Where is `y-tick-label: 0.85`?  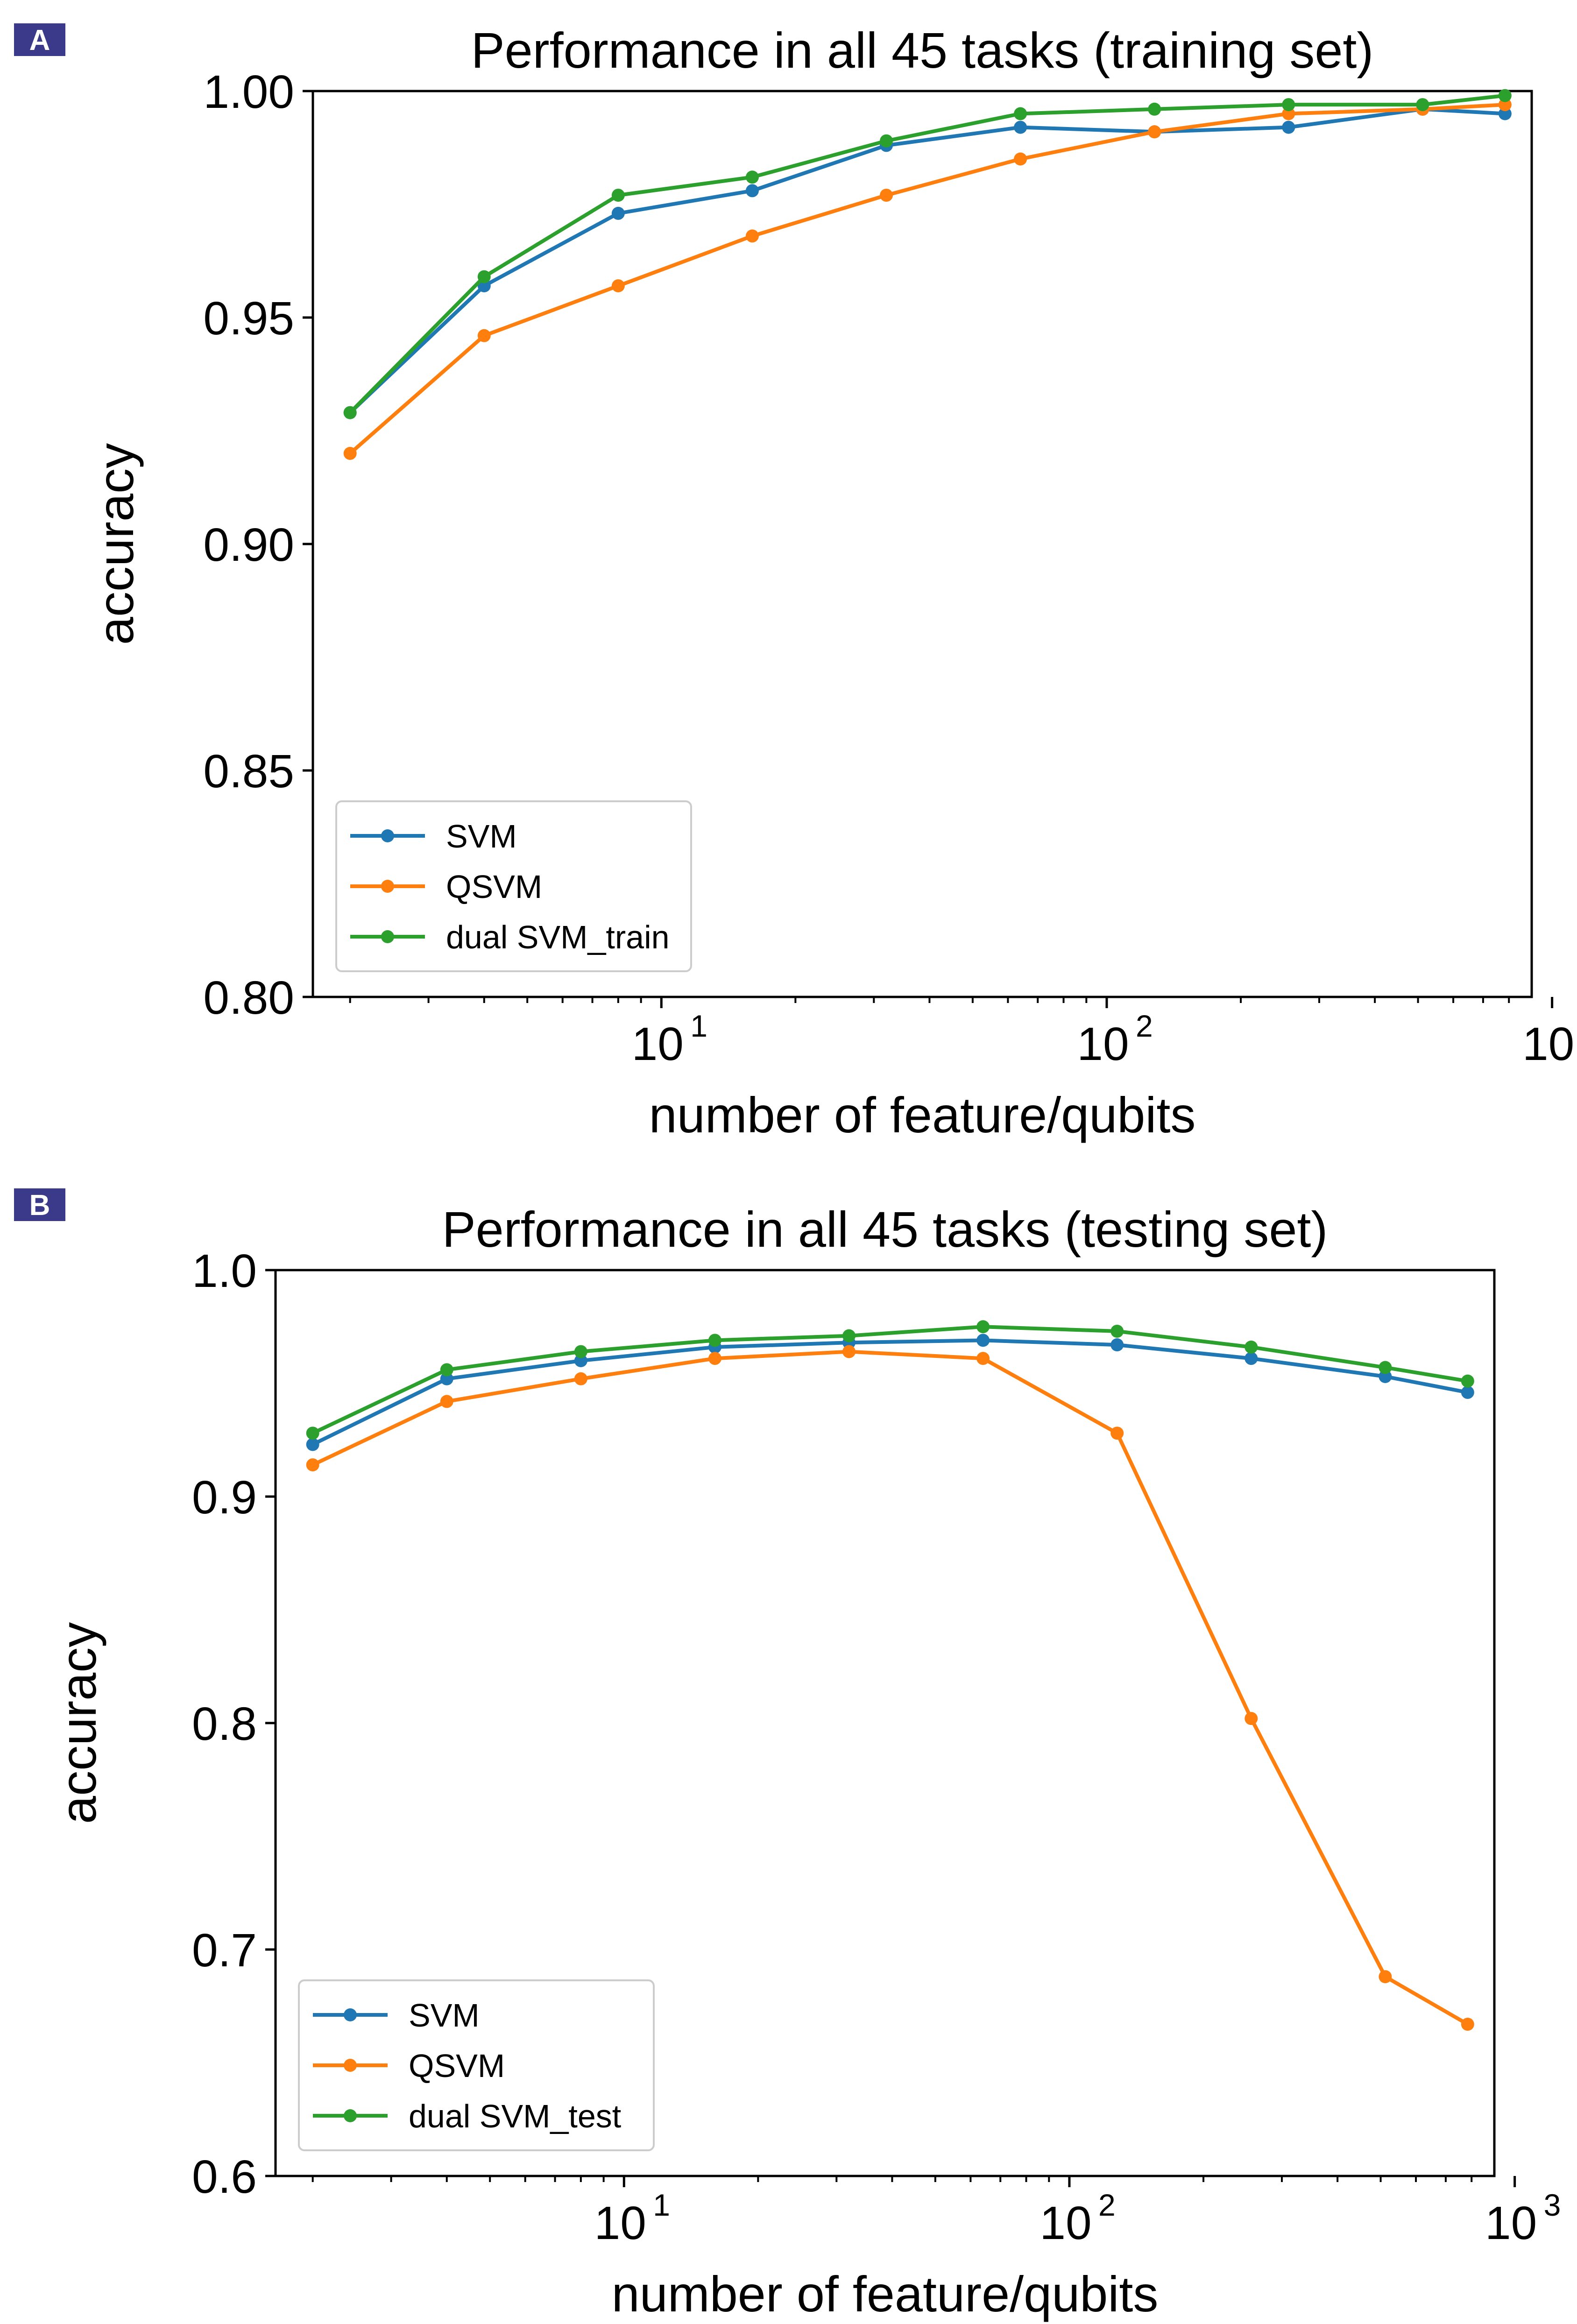
y-tick-label: 0.85 is located at coordinates (248, 771).